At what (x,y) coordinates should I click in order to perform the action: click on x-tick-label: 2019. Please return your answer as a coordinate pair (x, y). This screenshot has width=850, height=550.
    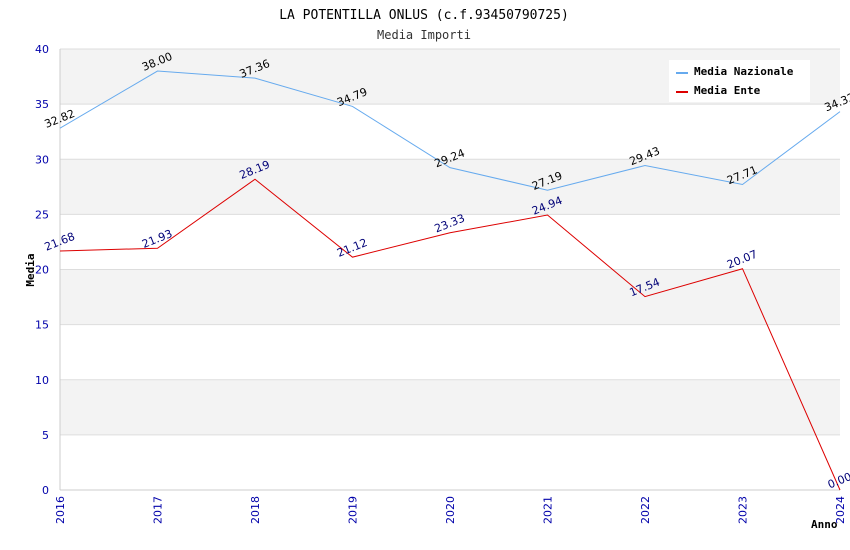
    Looking at the image, I should click on (353, 510).